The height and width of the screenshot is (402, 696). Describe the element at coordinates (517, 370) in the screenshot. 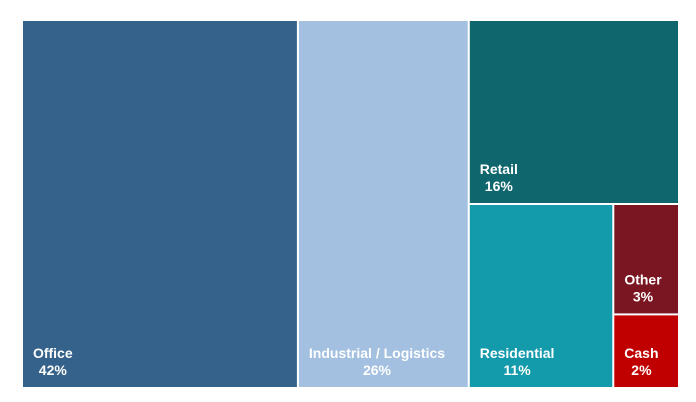

I see `tile-value-residential: 11%` at that location.